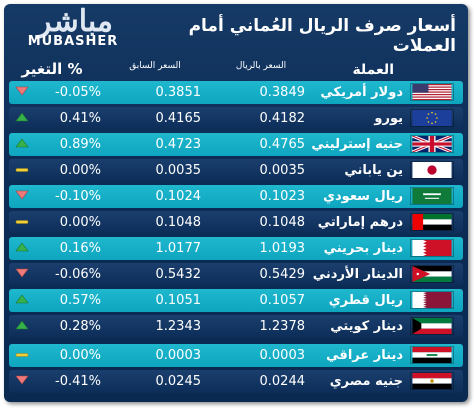 The height and width of the screenshot is (408, 474). Describe the element at coordinates (433, 326) in the screenshot. I see `kuwait-flag-icon` at that location.